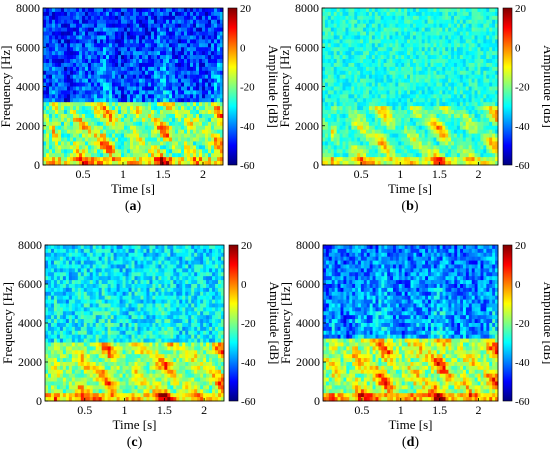 The width and height of the screenshot is (550, 455). I want to click on spectrogram-heatmap-b, so click(410, 87).